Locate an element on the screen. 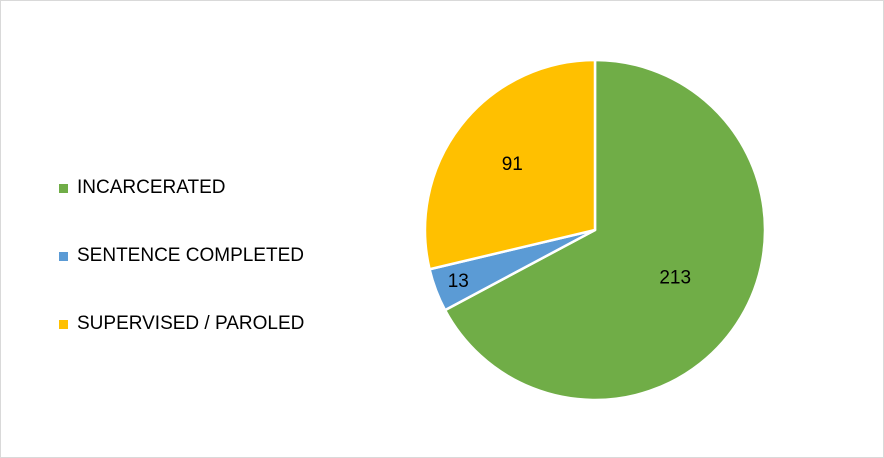 The width and height of the screenshot is (884, 458). data-label-sentence-completed: 13 is located at coordinates (458, 281).